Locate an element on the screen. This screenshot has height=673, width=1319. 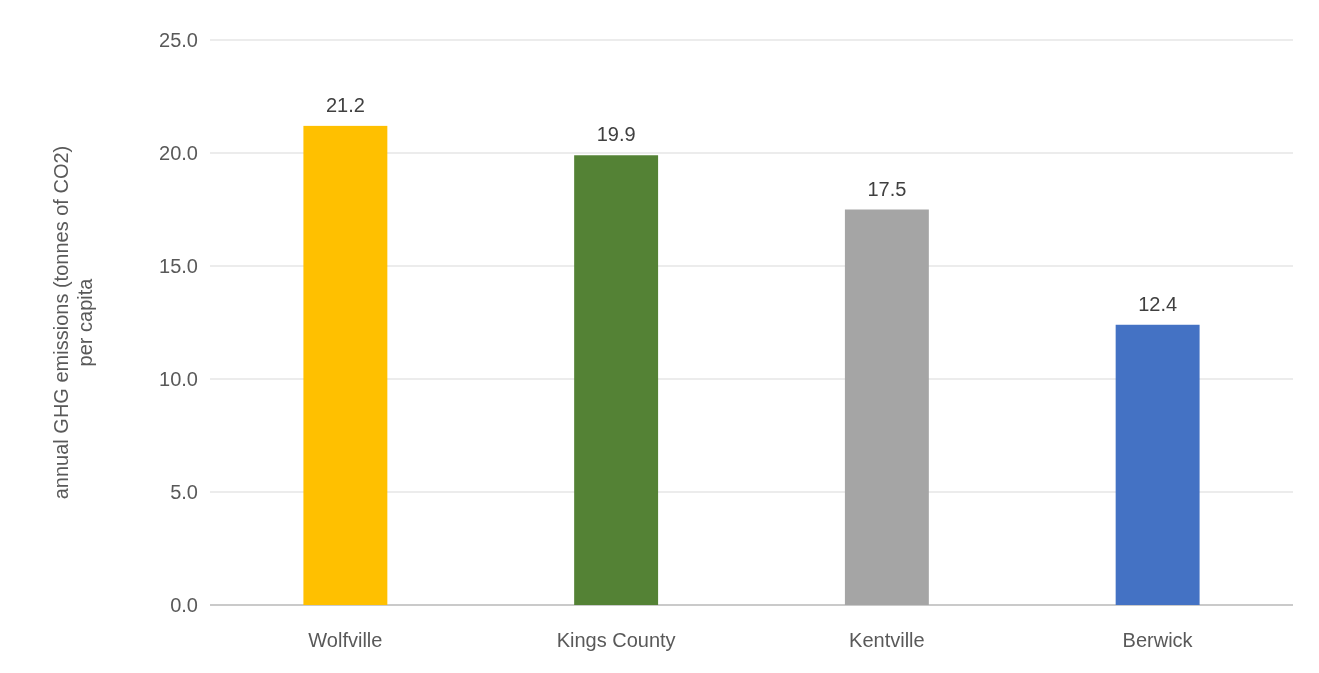
y-axis-title: annual GHG emissions (tonnes of CO2) per capita is located at coordinates (73, 322).